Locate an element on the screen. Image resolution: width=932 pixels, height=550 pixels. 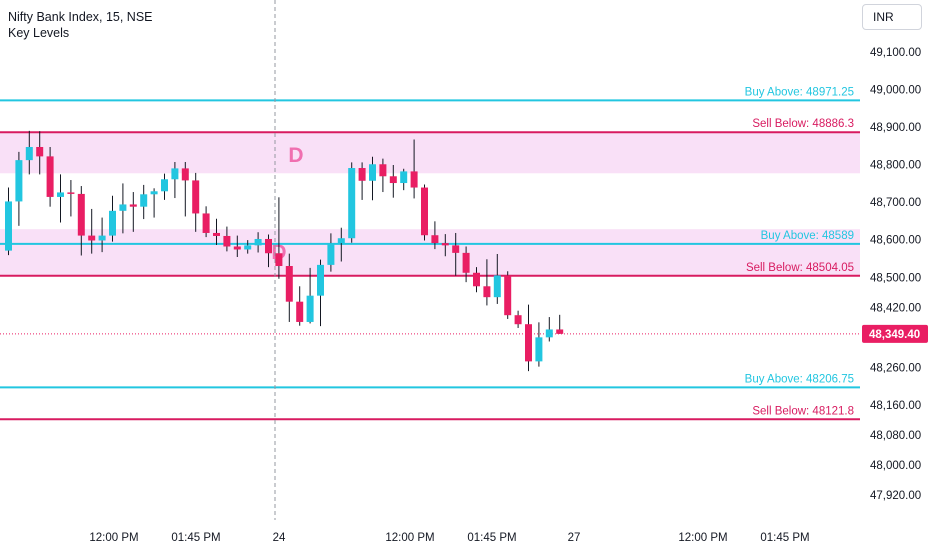
y-tick-label: 48,260.00 is located at coordinates (895, 368).